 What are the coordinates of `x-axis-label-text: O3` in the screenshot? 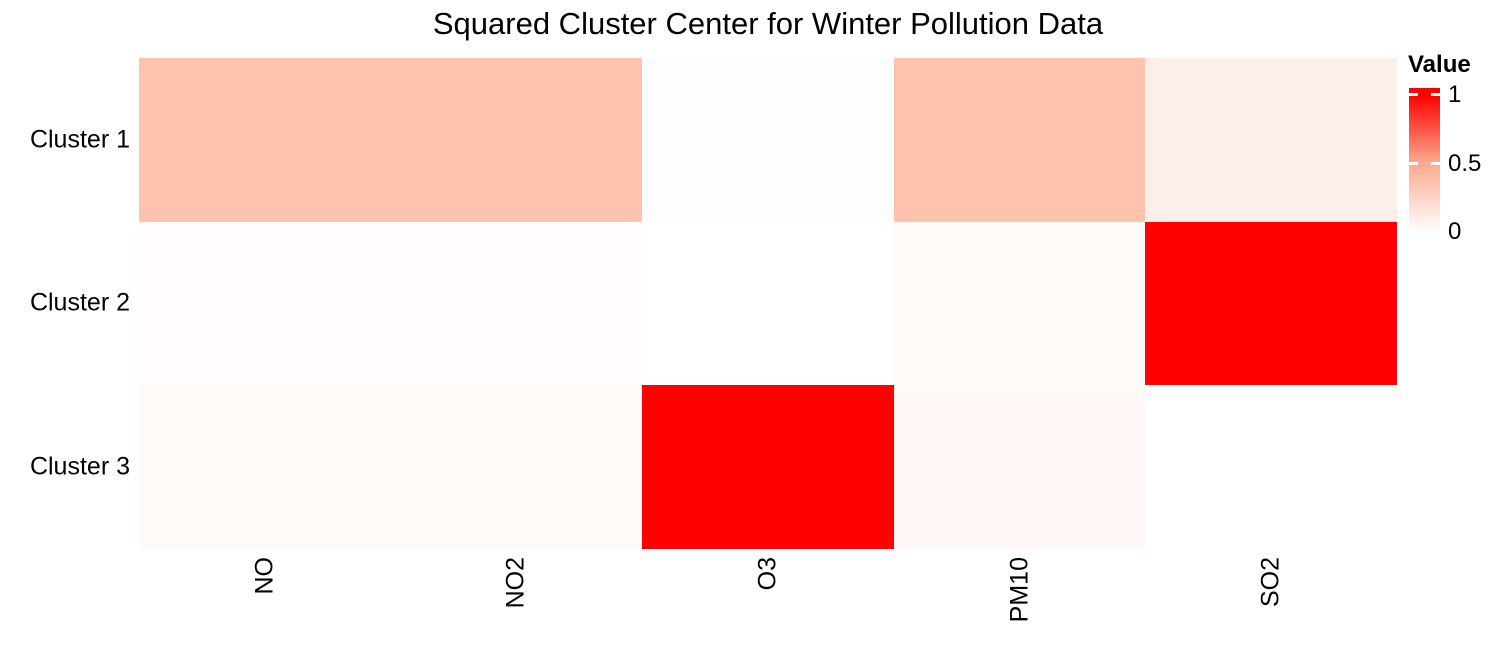 It's located at (767, 574).